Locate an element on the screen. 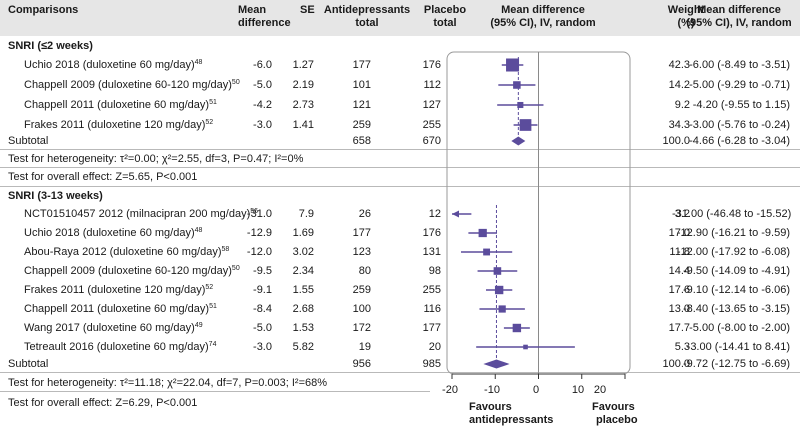  header-ci-2: (95% CI), IV, random is located at coordinates (739, 23).